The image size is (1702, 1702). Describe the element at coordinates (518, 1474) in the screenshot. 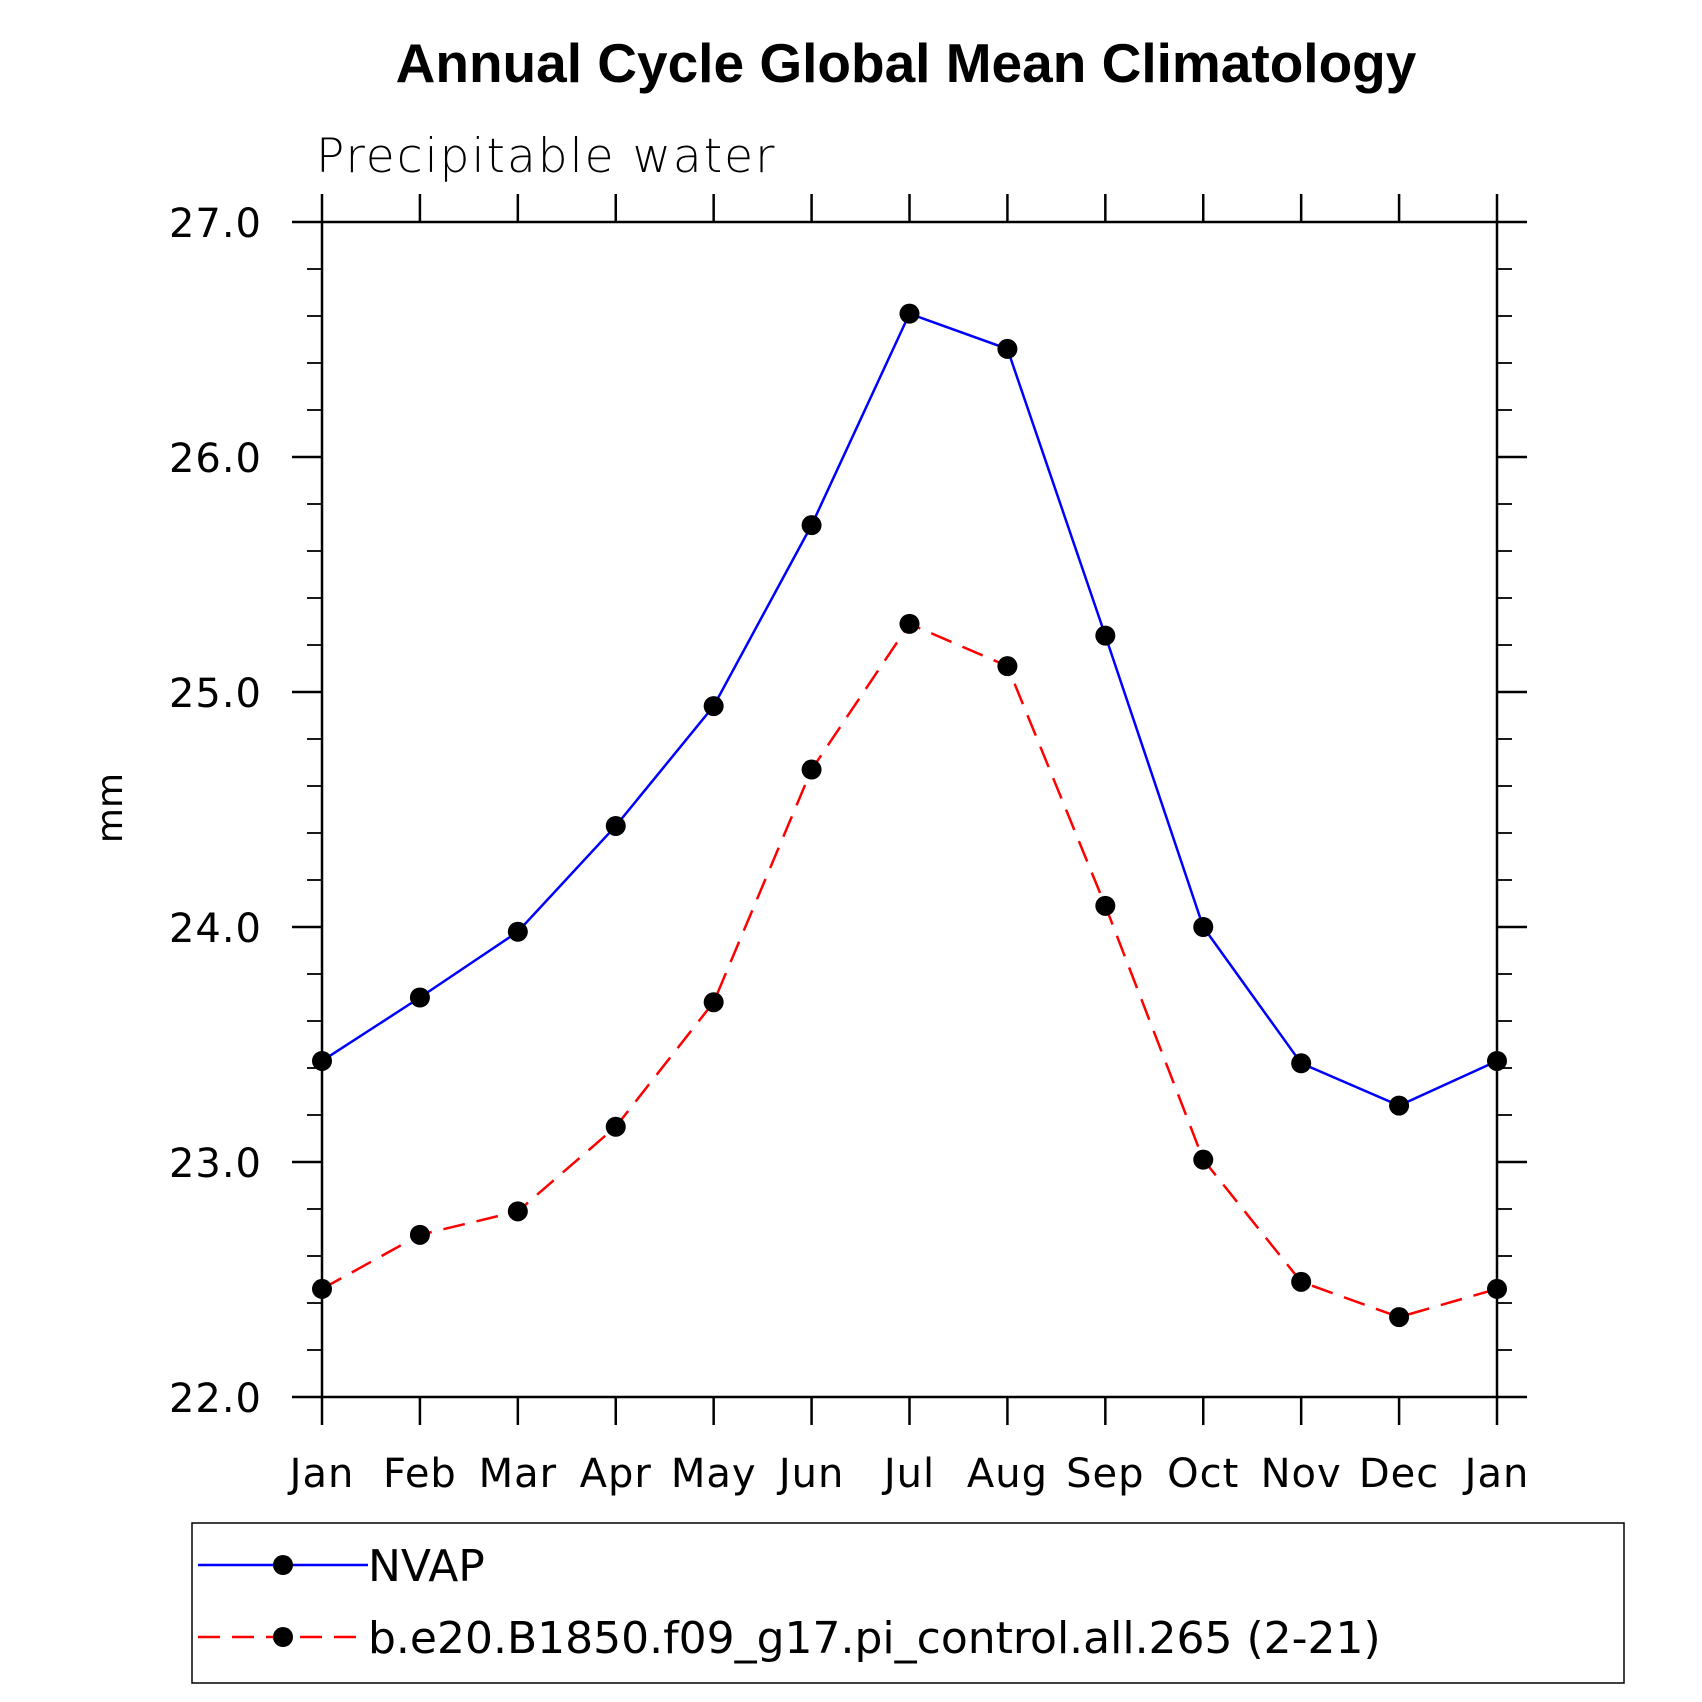

I see `x-tick-label: Mar` at that location.